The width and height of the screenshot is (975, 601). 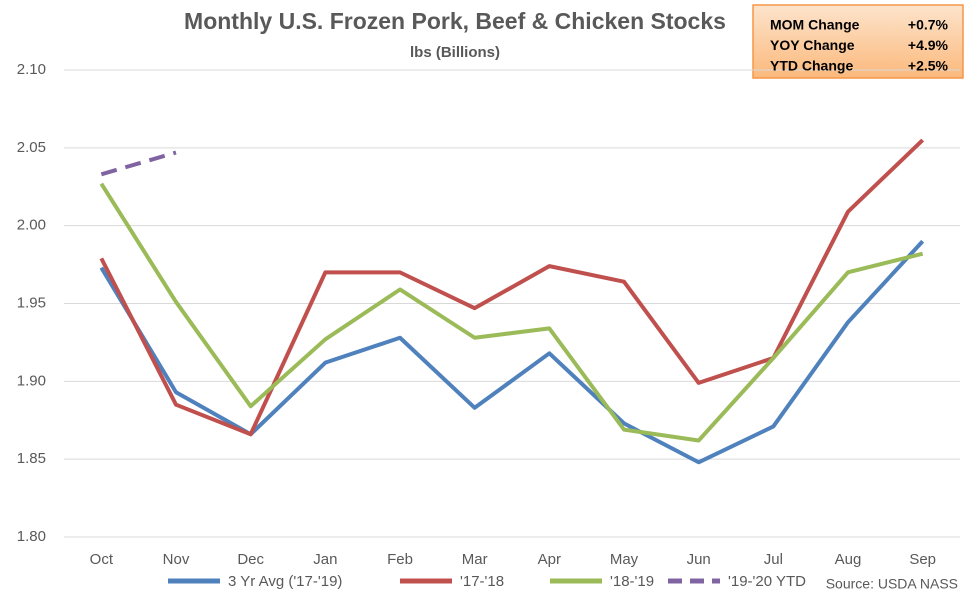 I want to click on x-tick-label: Nov, so click(x=176, y=559).